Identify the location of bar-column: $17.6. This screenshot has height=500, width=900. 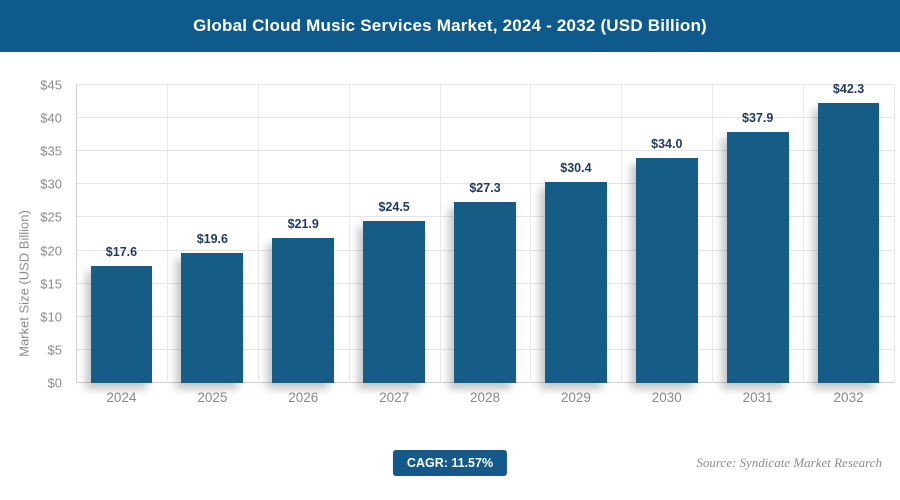
(121, 234).